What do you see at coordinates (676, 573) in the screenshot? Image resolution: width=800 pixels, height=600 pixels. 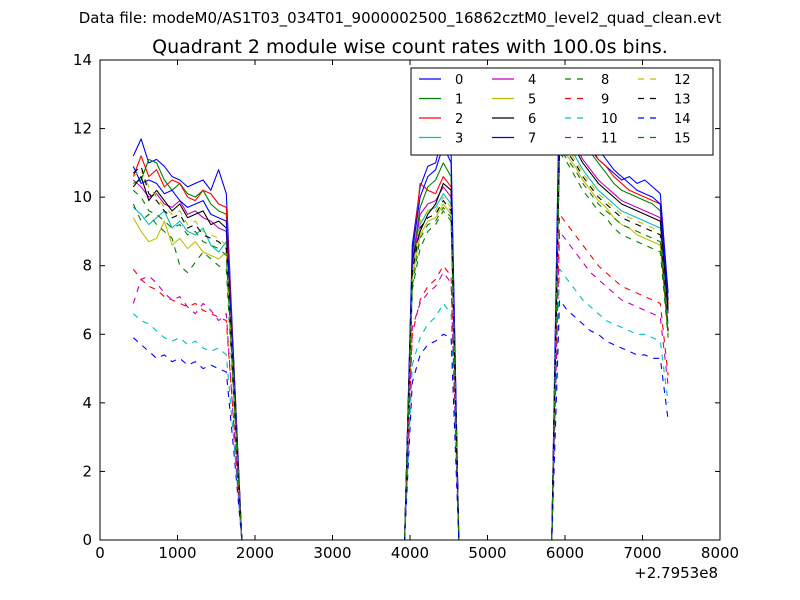 I see `x-offset-label: +2.7953e8` at bounding box center [676, 573].